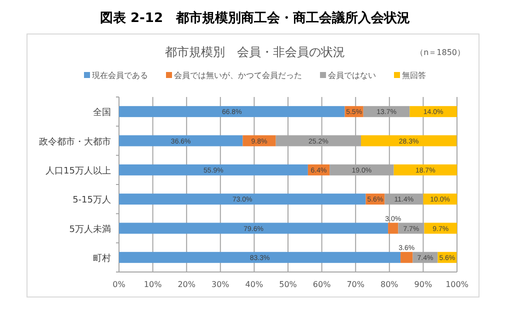 This screenshot has width=510, height=326. Describe the element at coordinates (389, 284) in the screenshot. I see `x-tick-label: 80%` at that location.